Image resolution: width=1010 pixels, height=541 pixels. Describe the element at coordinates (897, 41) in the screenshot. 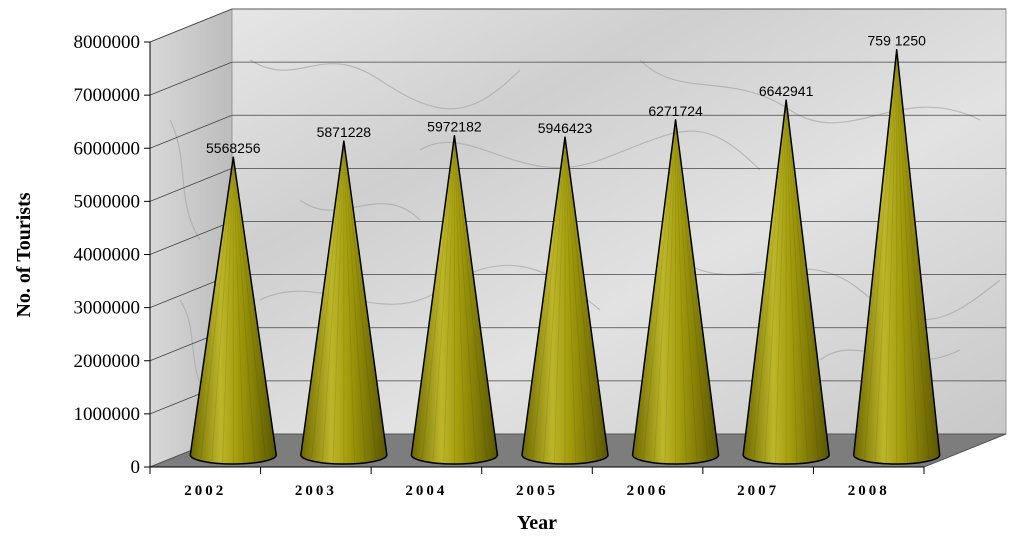

I see `data-label: 759 1250` at that location.